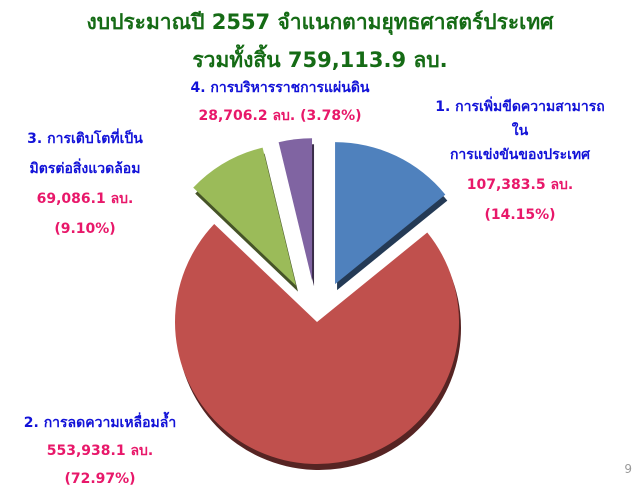 The height and width of the screenshot is (493, 640). I want to click on slice-1-name-line: การแข่งขันของประเทศ, so click(520, 155).